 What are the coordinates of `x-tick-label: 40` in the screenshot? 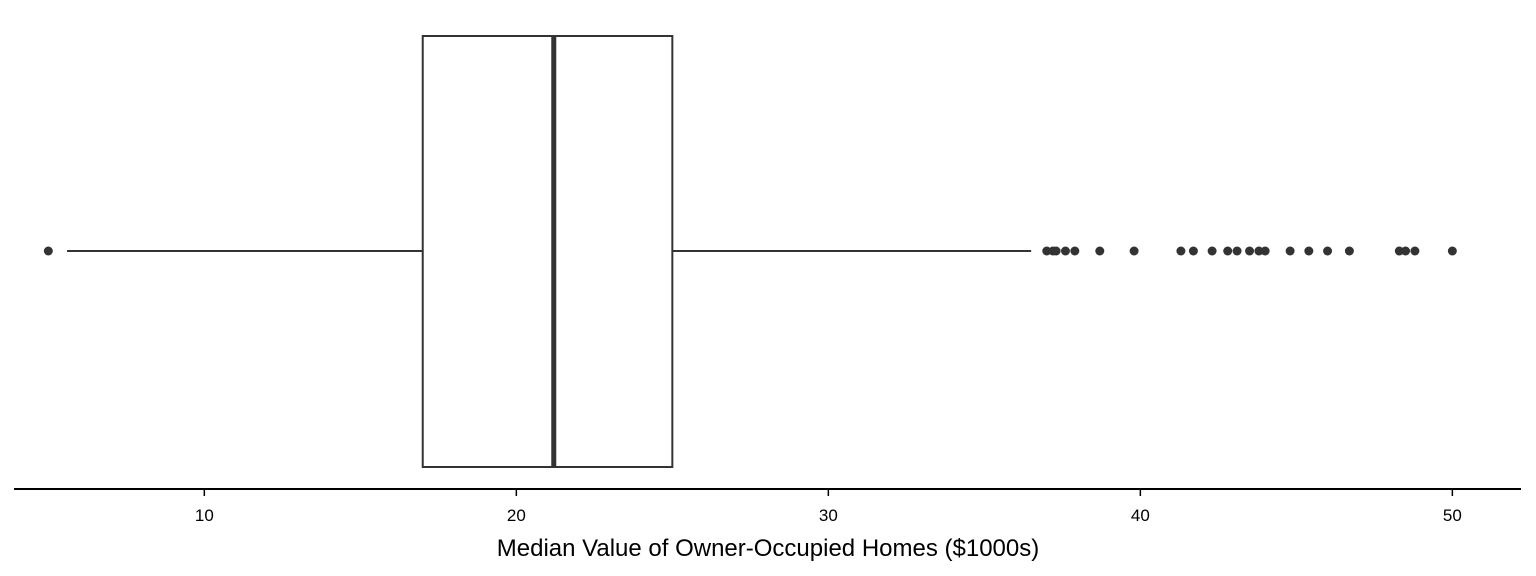 It's located at (1140, 515).